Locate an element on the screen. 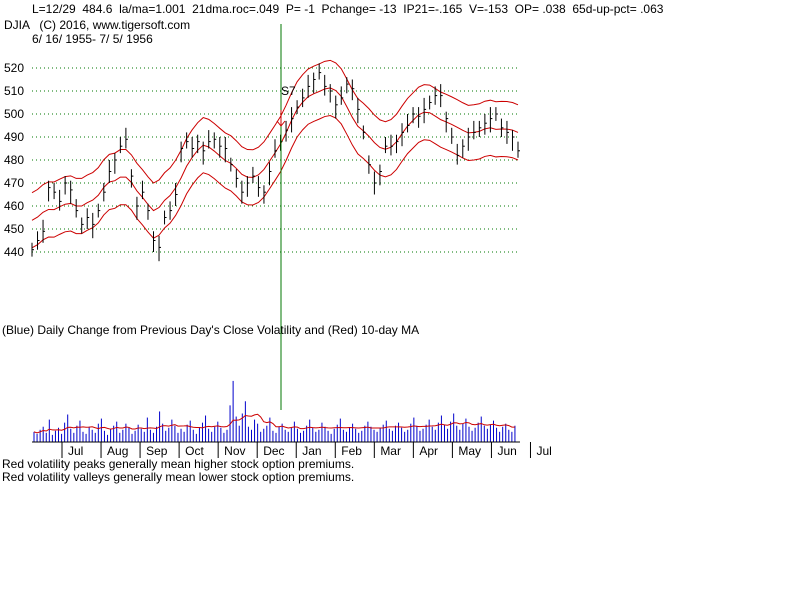 The width and height of the screenshot is (800, 600). y-tick-label: 500 is located at coordinates (14, 114).